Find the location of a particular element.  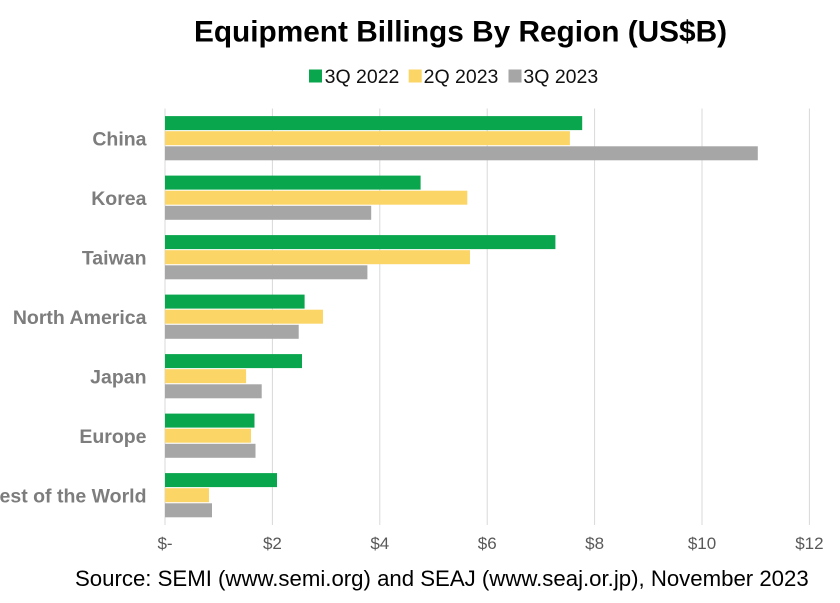

svg-text: Korea is located at coordinates (118, 199).